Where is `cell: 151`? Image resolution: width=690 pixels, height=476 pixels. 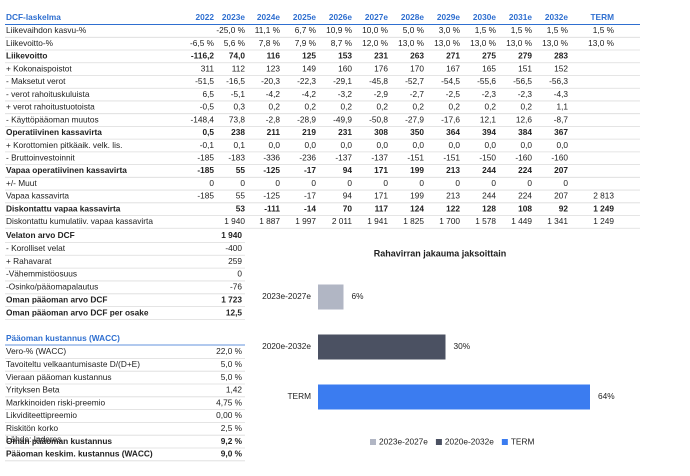 cell: 151 is located at coordinates (525, 68).